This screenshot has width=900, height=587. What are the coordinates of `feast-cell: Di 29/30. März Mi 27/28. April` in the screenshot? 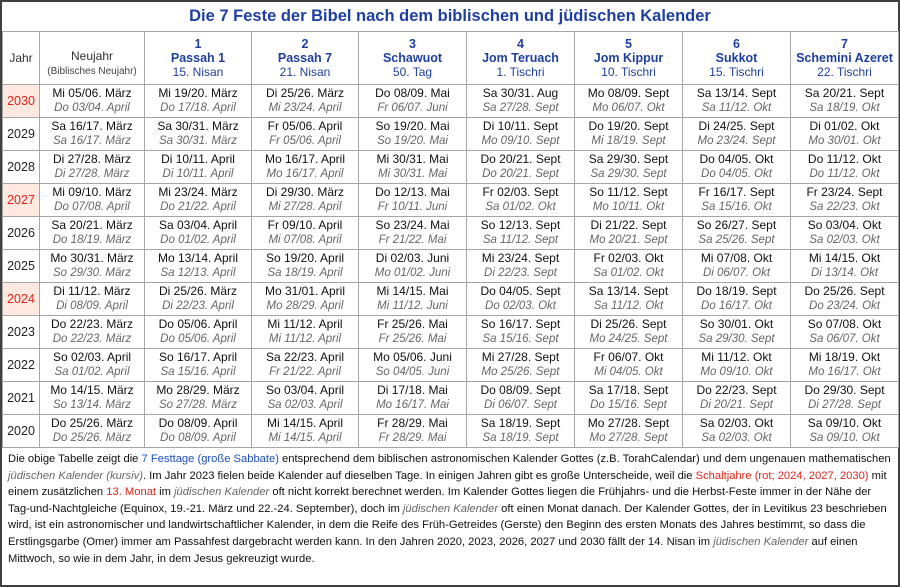 It's located at (305, 200).